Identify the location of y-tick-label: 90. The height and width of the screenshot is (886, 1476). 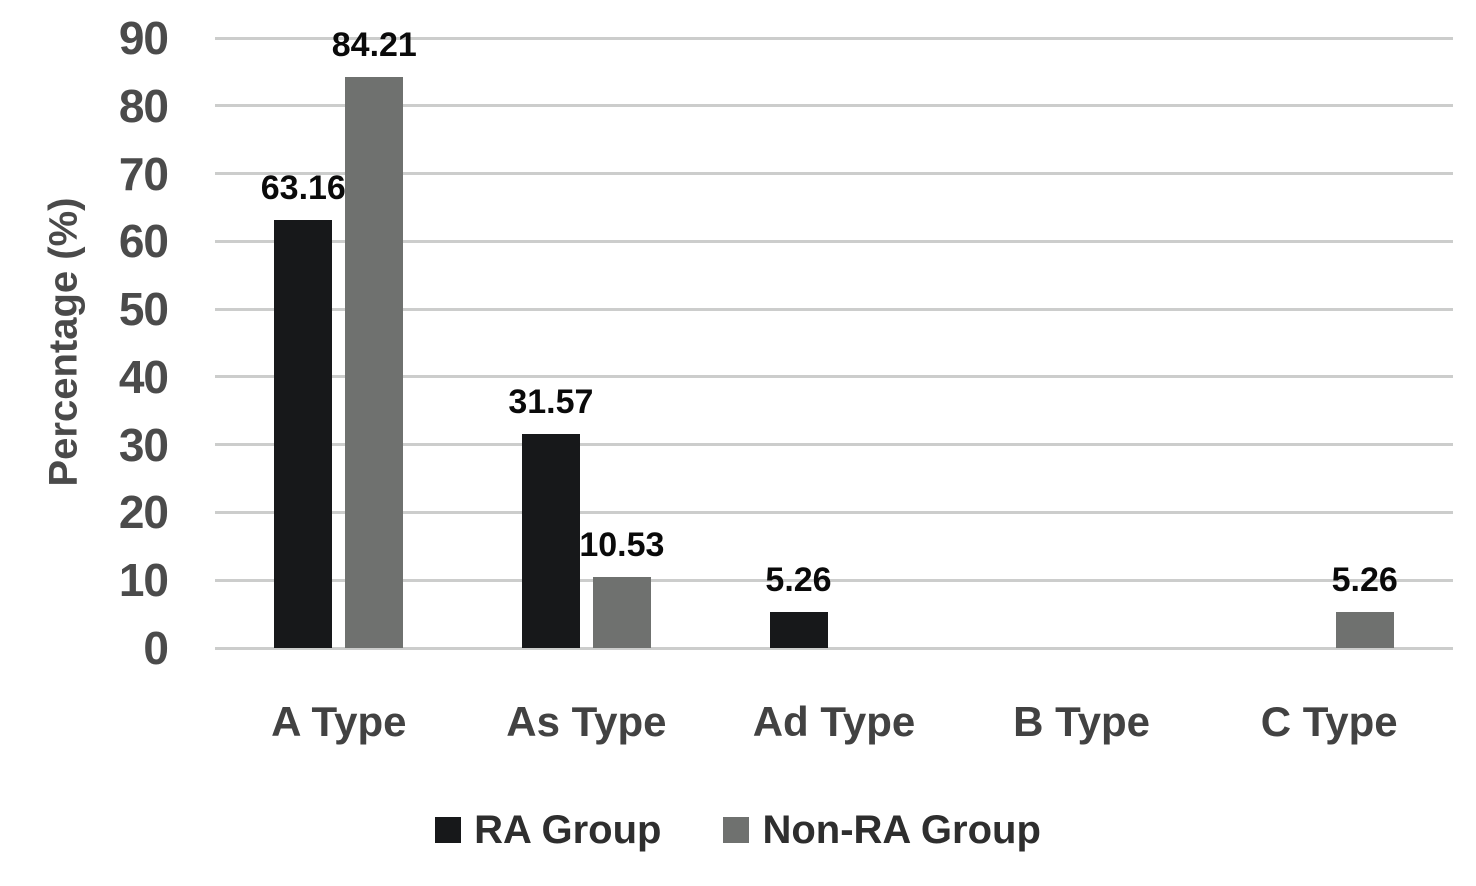
(143, 38).